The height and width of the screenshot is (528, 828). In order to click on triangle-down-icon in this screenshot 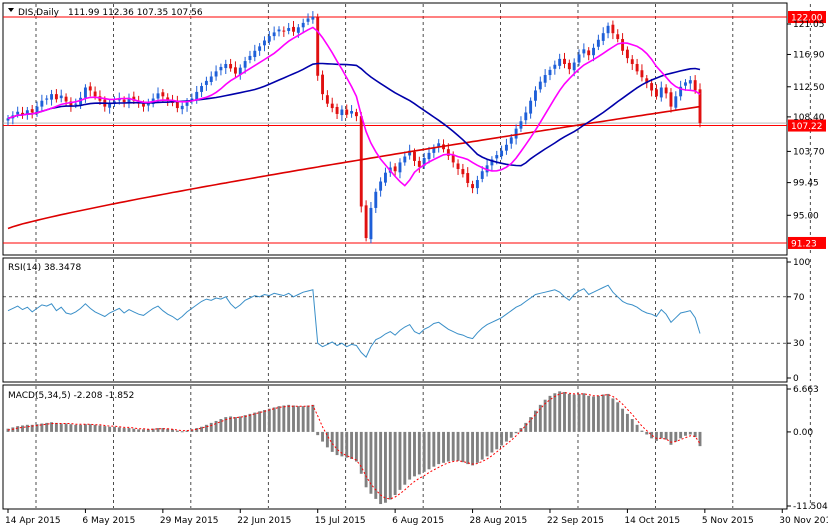, I will do `click(11, 10)`.